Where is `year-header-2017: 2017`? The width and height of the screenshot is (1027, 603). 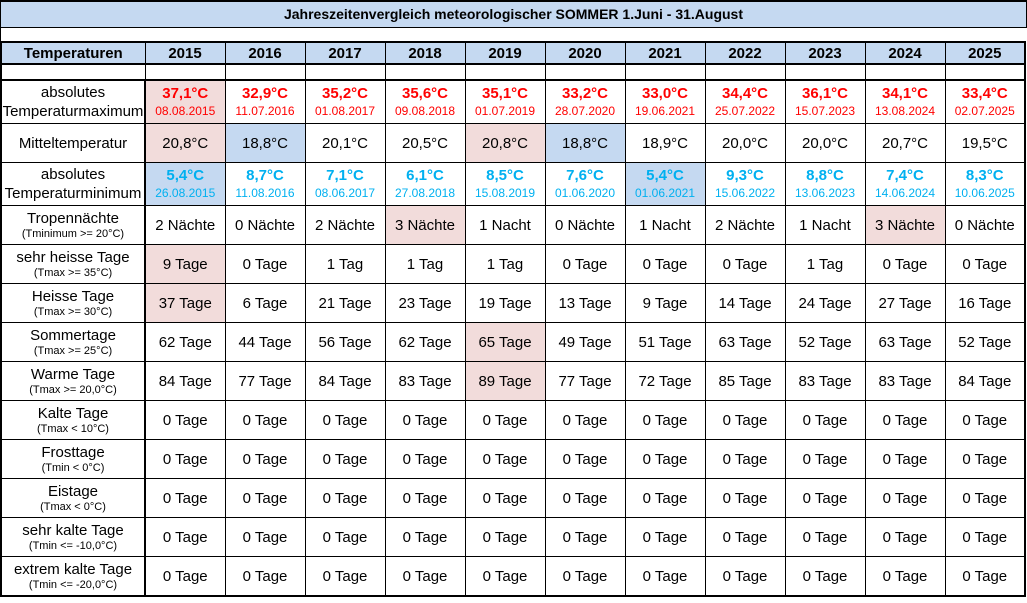 year-header-2017: 2017 is located at coordinates (345, 53).